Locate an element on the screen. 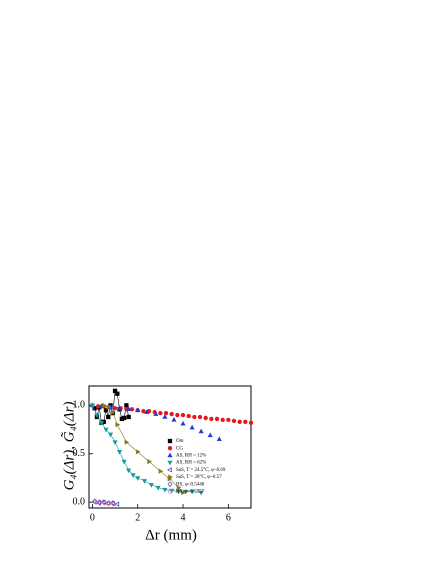  y-axis-label: G₄(Δr), G̃₄(Δr) is located at coordinates (69, 446).